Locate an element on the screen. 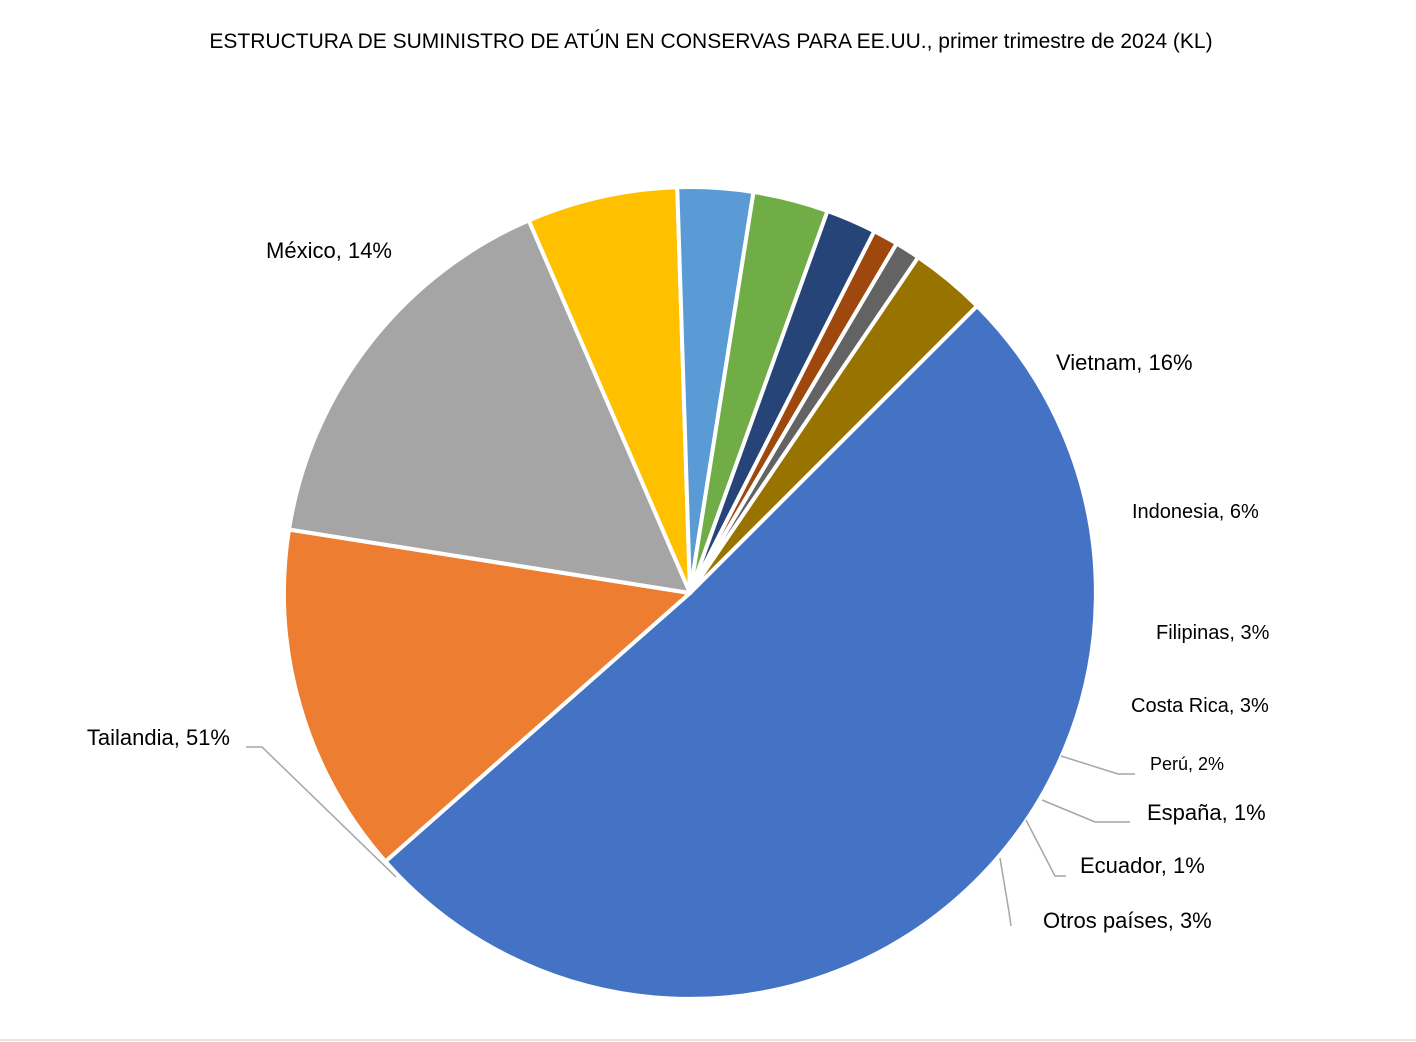 This screenshot has width=1416, height=1042. leader-line-tailandia is located at coordinates (321, 812).